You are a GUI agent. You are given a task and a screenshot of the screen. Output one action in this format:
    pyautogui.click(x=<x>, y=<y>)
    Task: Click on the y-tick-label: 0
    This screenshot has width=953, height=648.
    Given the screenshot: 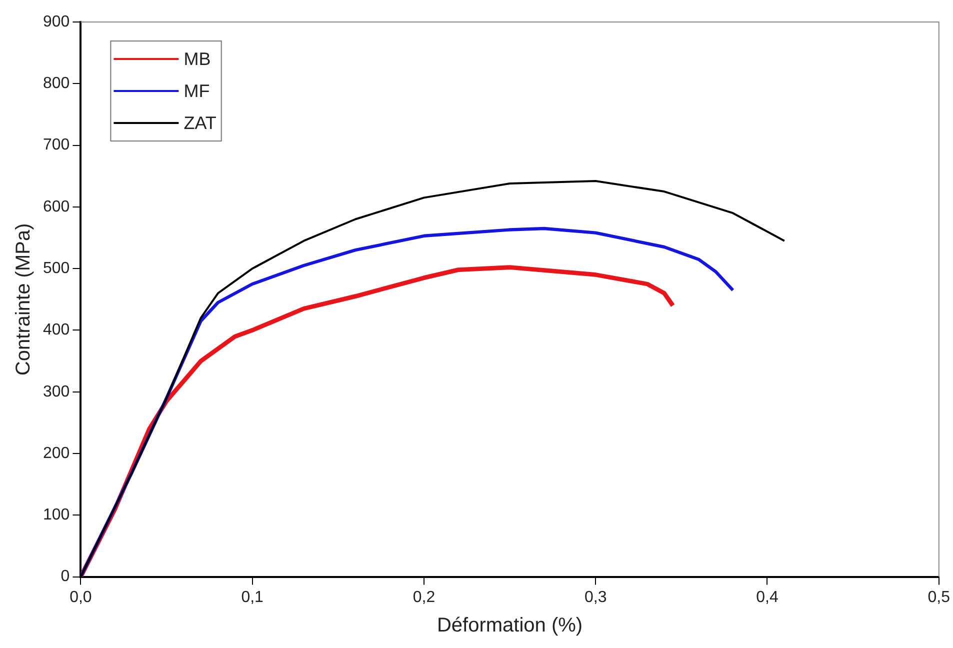 What is the action you would take?
    pyautogui.click(x=65, y=577)
    